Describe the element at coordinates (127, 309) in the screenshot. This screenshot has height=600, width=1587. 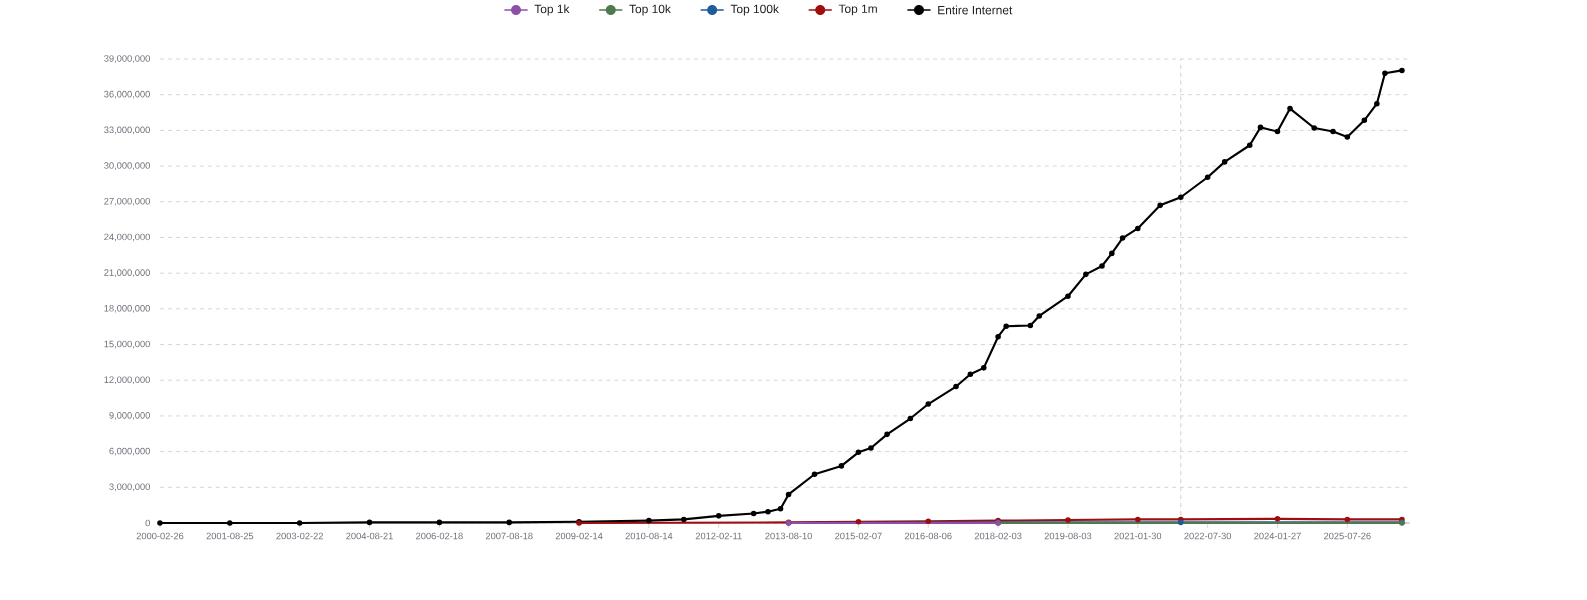
I see `y-tick-label: 18,000,000` at that location.